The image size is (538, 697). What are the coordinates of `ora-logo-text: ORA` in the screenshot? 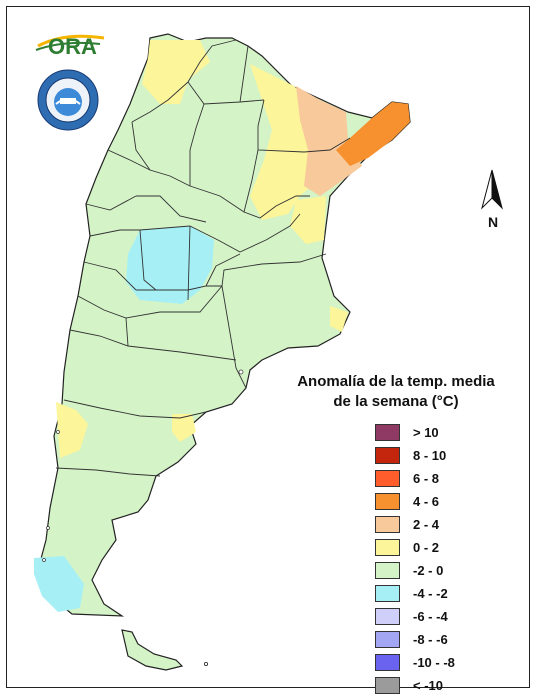 It's located at (72, 46).